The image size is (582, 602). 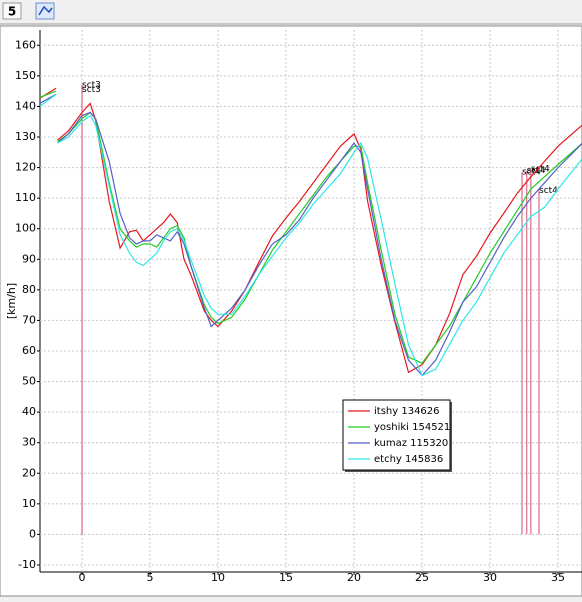 I want to click on y-tick-label: 30, so click(x=29, y=442).